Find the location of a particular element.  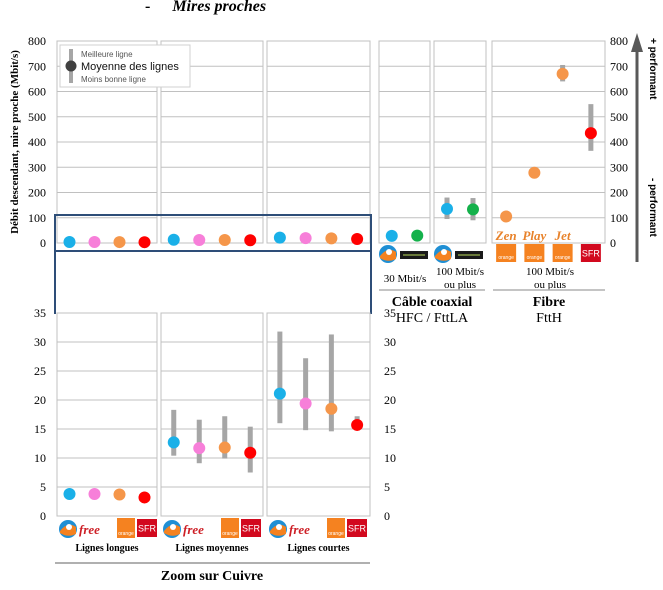

y-tick-label: 100 is located at coordinates (37, 218).